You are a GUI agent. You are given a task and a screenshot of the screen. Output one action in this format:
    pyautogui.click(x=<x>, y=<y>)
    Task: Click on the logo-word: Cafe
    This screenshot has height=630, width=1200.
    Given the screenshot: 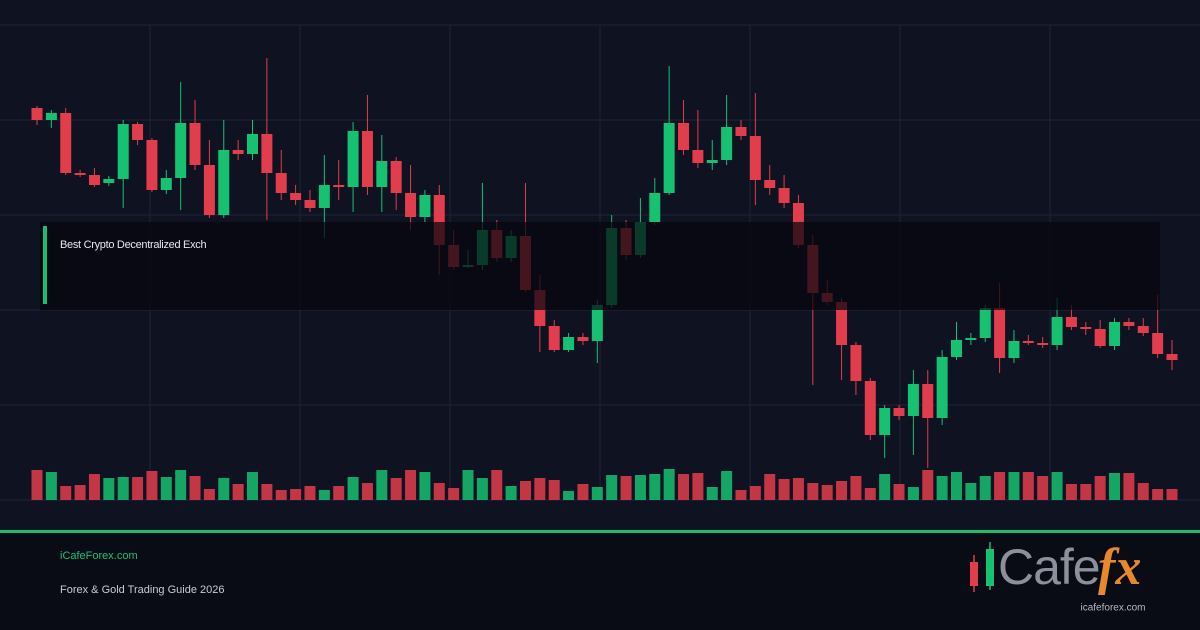 What is the action you would take?
    pyautogui.click(x=1049, y=567)
    